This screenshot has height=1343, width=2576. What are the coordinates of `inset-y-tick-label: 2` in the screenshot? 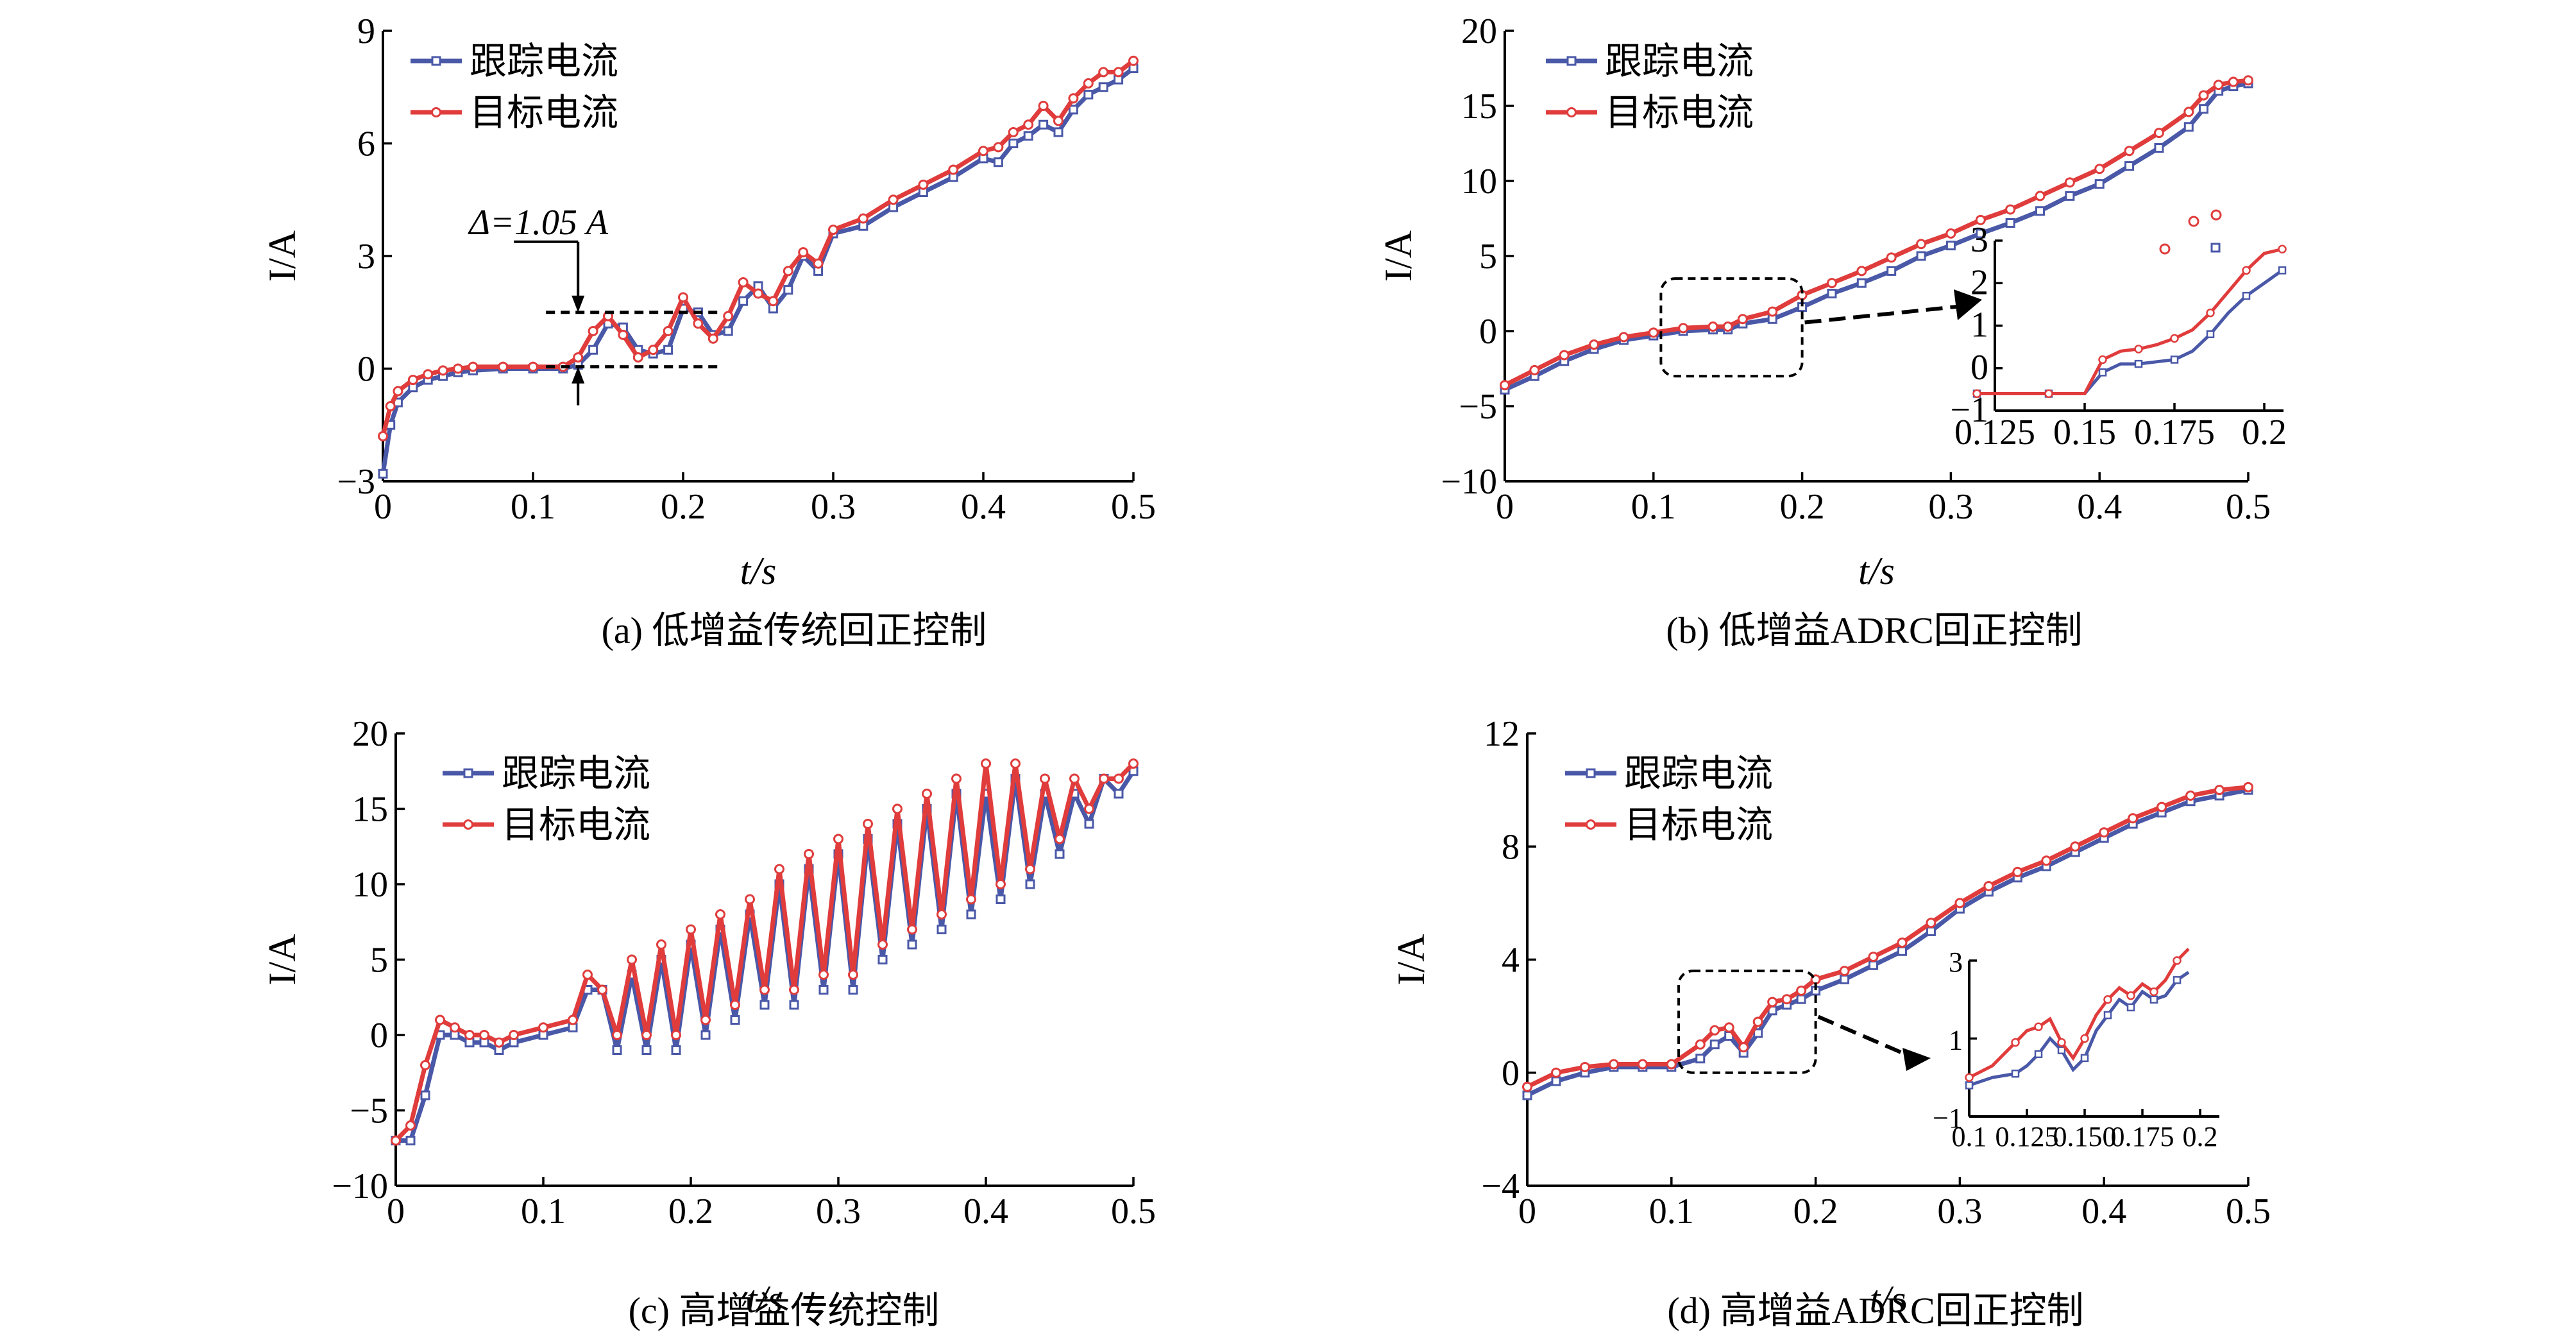 It's located at (1979, 282).